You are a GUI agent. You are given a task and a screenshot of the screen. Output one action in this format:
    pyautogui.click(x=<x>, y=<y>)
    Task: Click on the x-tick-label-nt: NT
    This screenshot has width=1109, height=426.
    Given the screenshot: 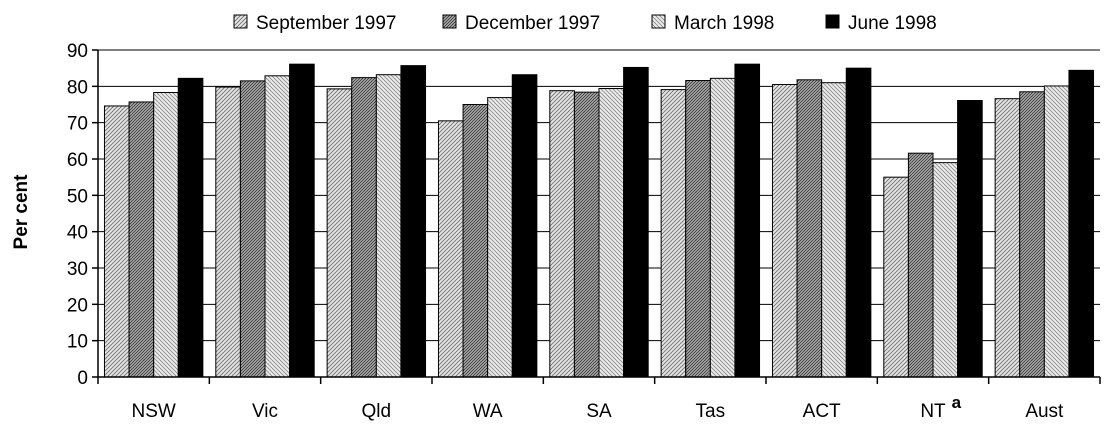 What is the action you would take?
    pyautogui.click(x=933, y=411)
    